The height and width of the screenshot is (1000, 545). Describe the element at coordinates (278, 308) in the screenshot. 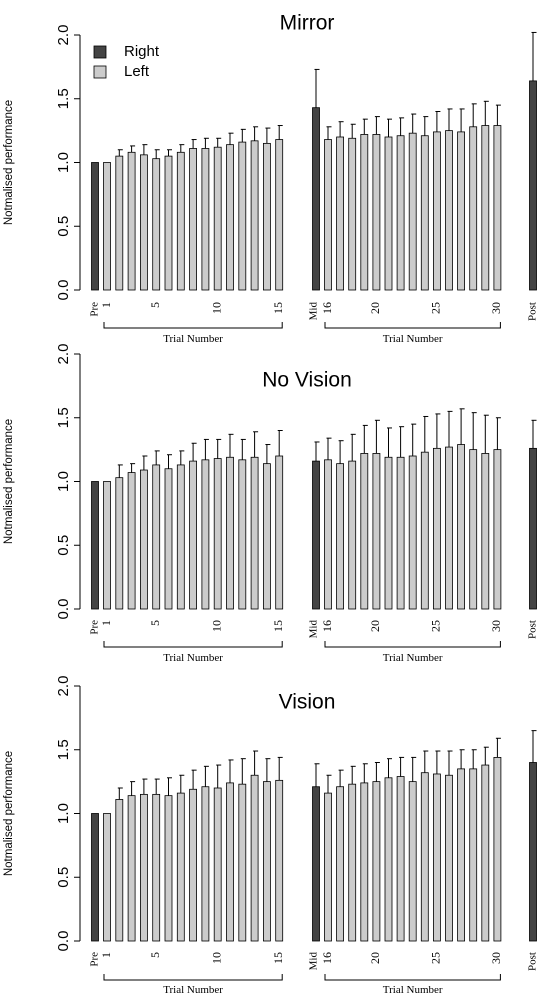

I see `x-tick-label: 15` at that location.